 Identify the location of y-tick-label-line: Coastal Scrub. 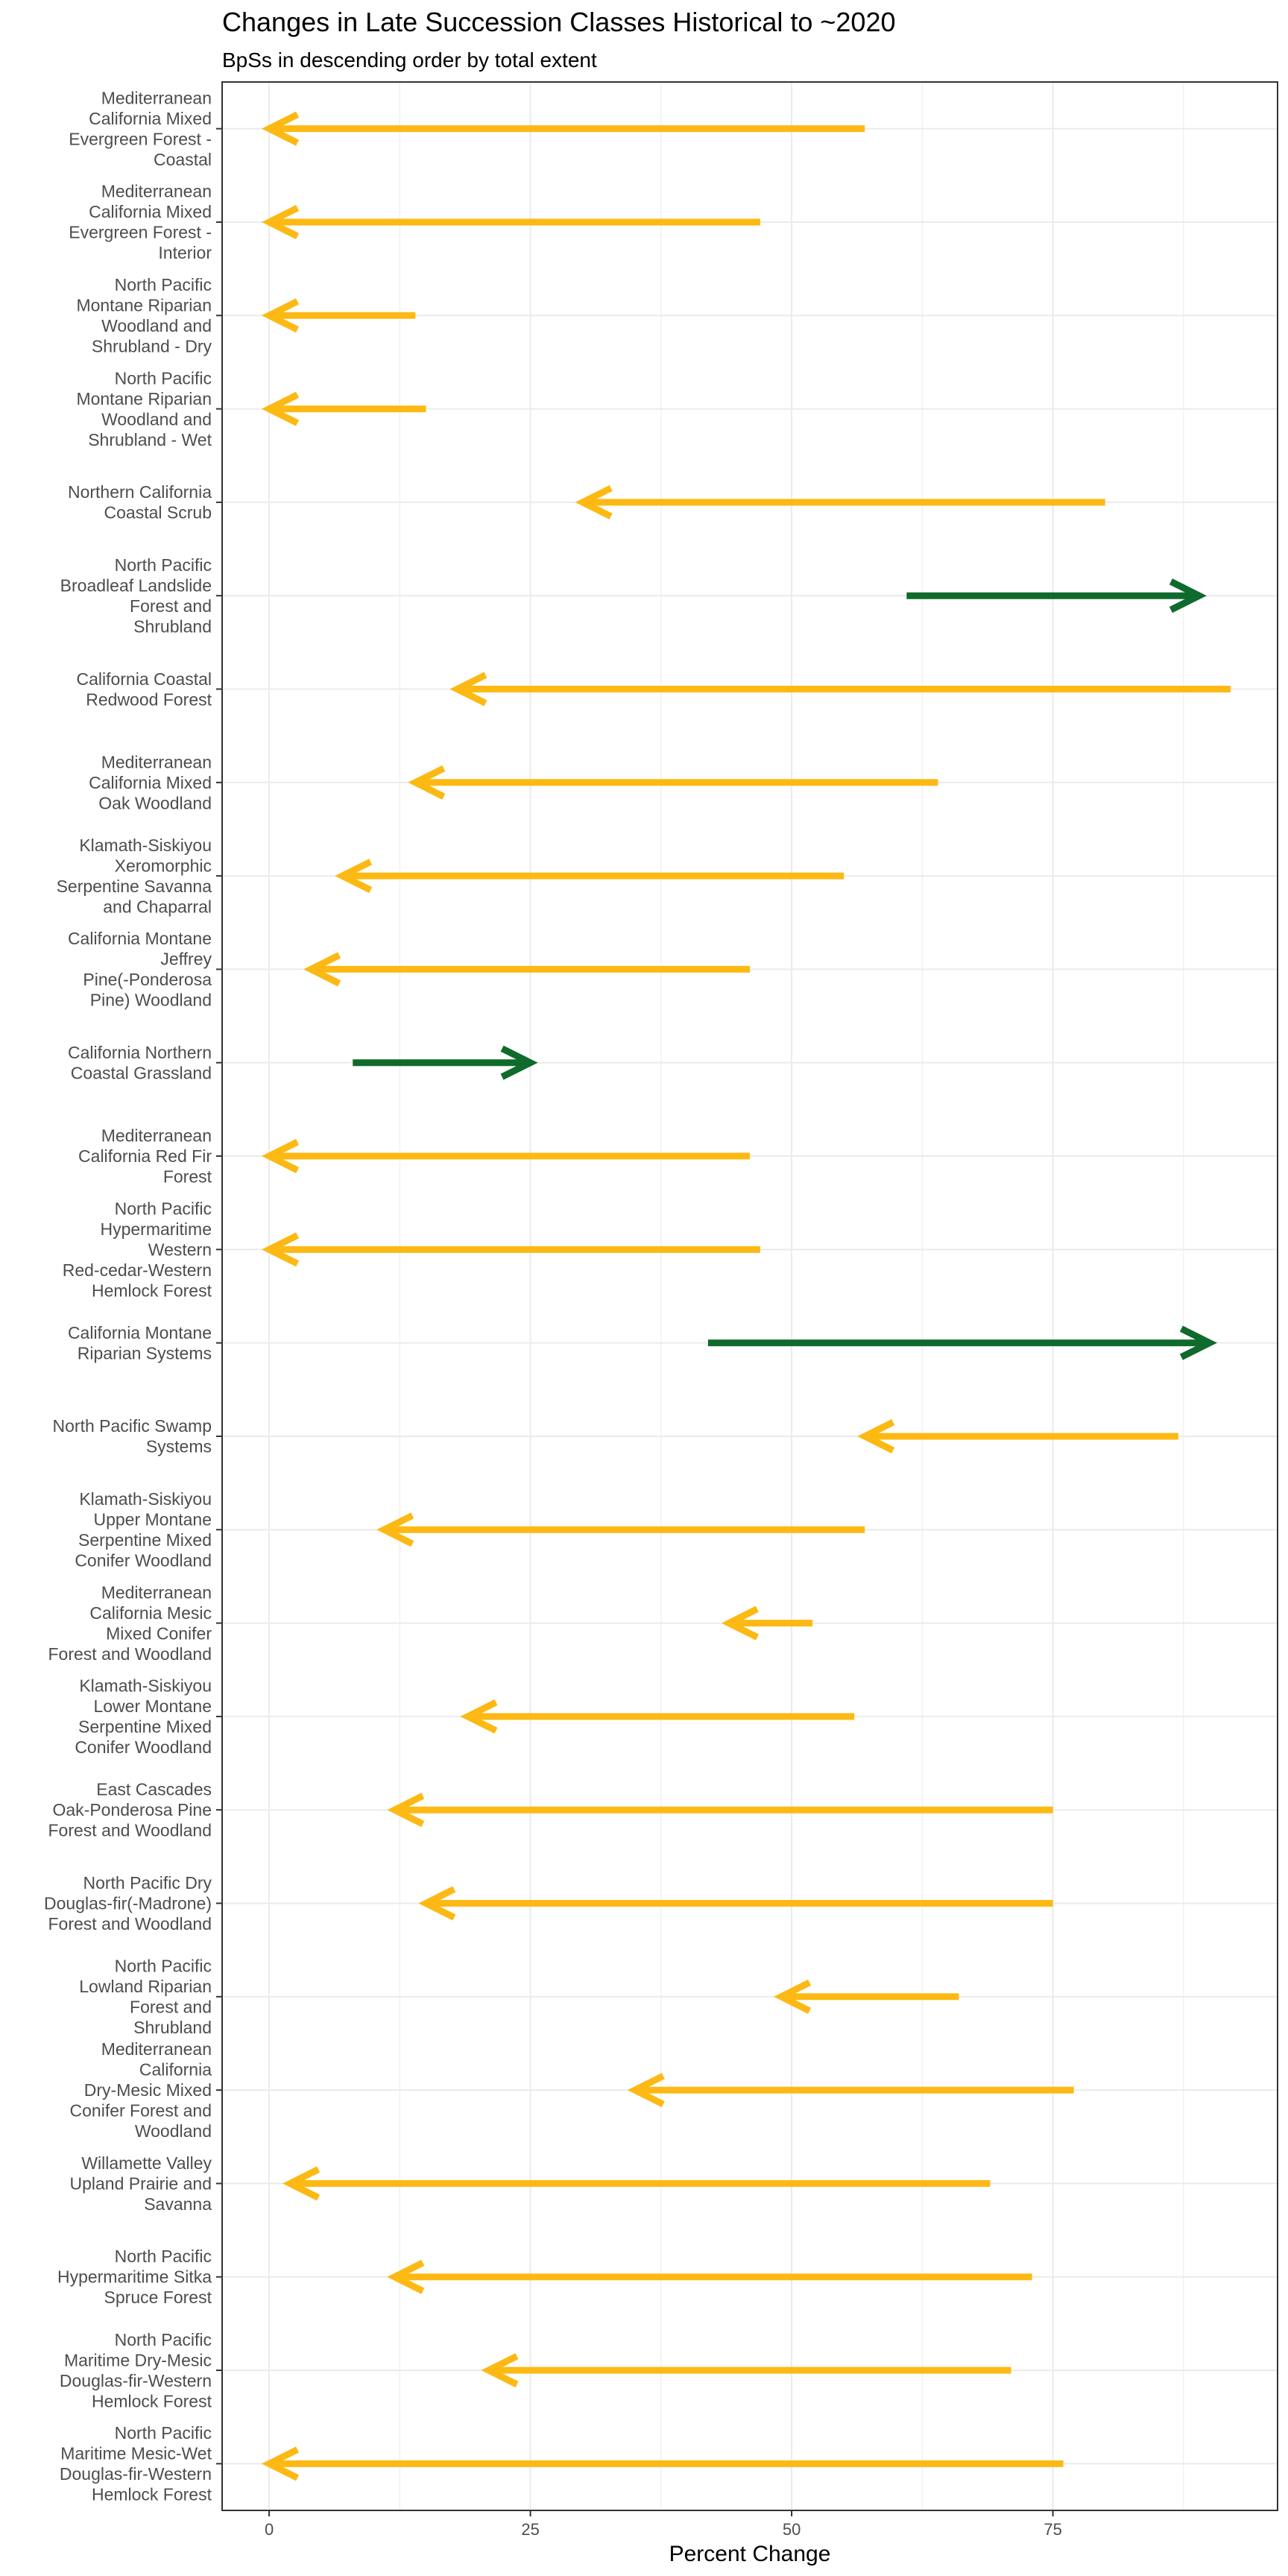
(158, 513).